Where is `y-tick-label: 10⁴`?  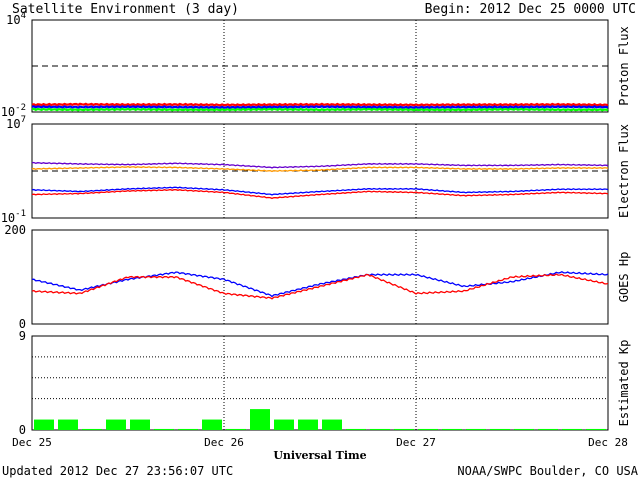 y-tick-label: 10⁴ is located at coordinates (16, 19).